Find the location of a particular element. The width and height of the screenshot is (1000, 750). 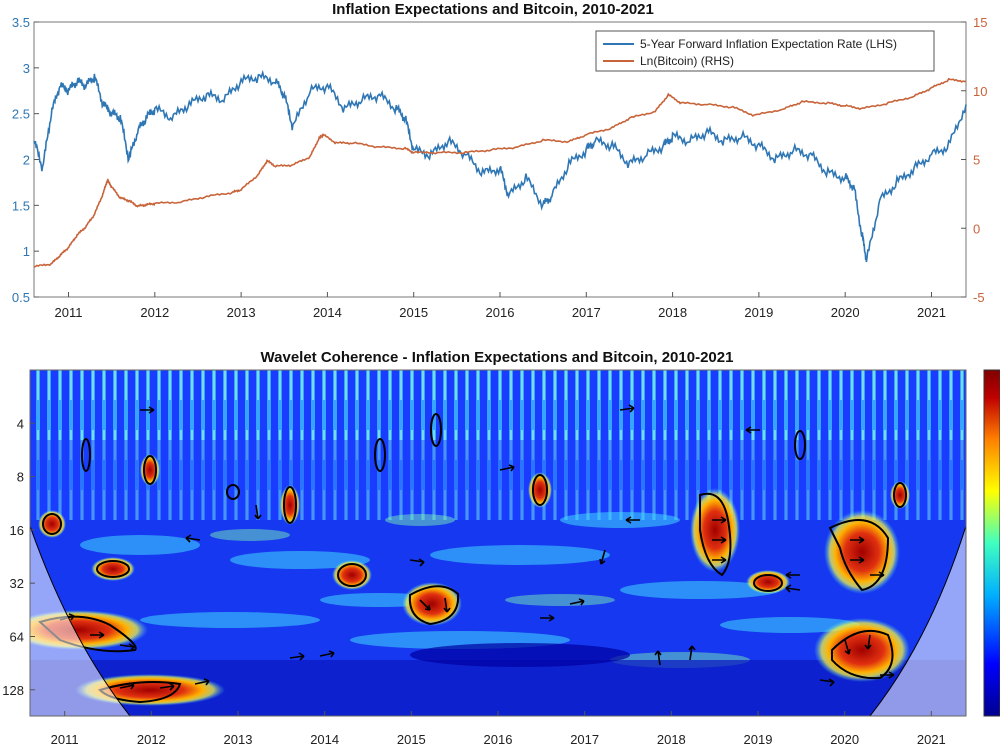

tick-label-right-1: 0 is located at coordinates (976, 228).